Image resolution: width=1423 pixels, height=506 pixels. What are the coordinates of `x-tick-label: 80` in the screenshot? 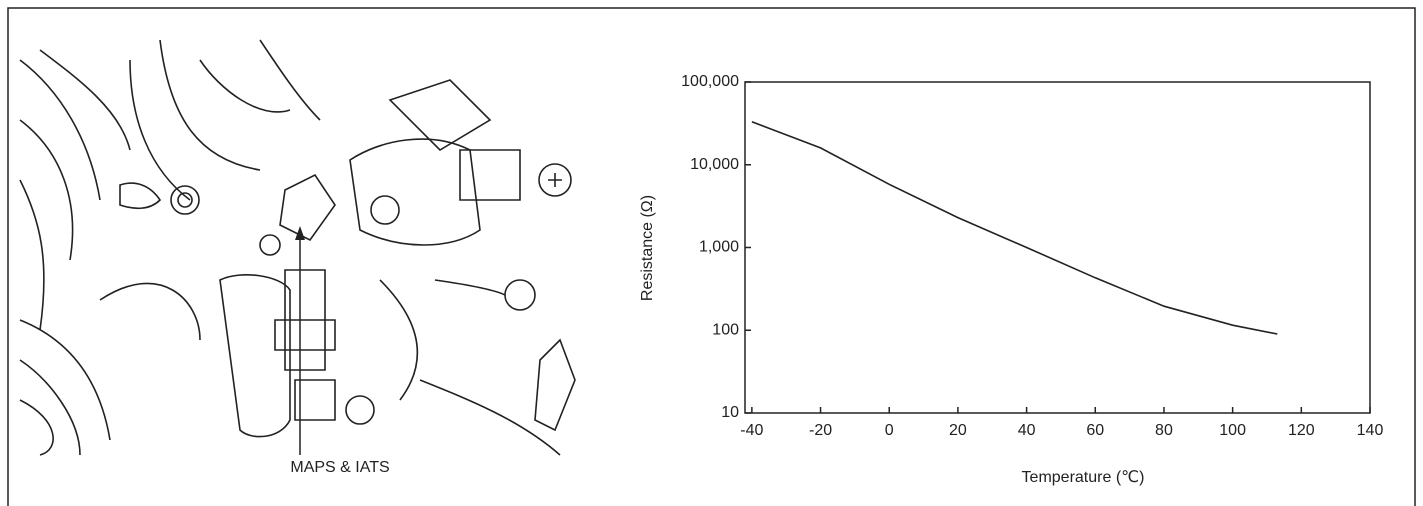 It's located at (1164, 430).